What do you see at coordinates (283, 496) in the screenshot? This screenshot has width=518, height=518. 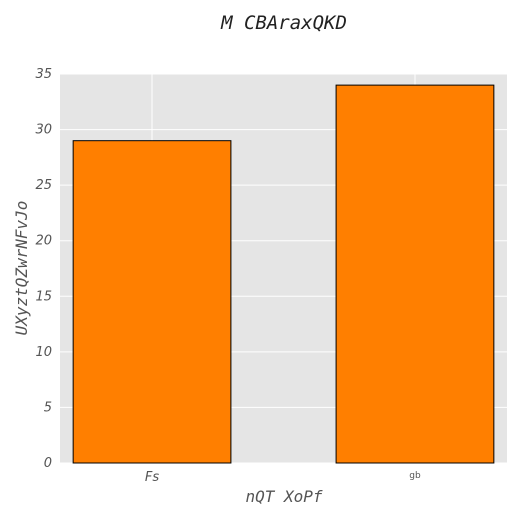 I see `x-axis-label: nQT XoPf` at bounding box center [283, 496].